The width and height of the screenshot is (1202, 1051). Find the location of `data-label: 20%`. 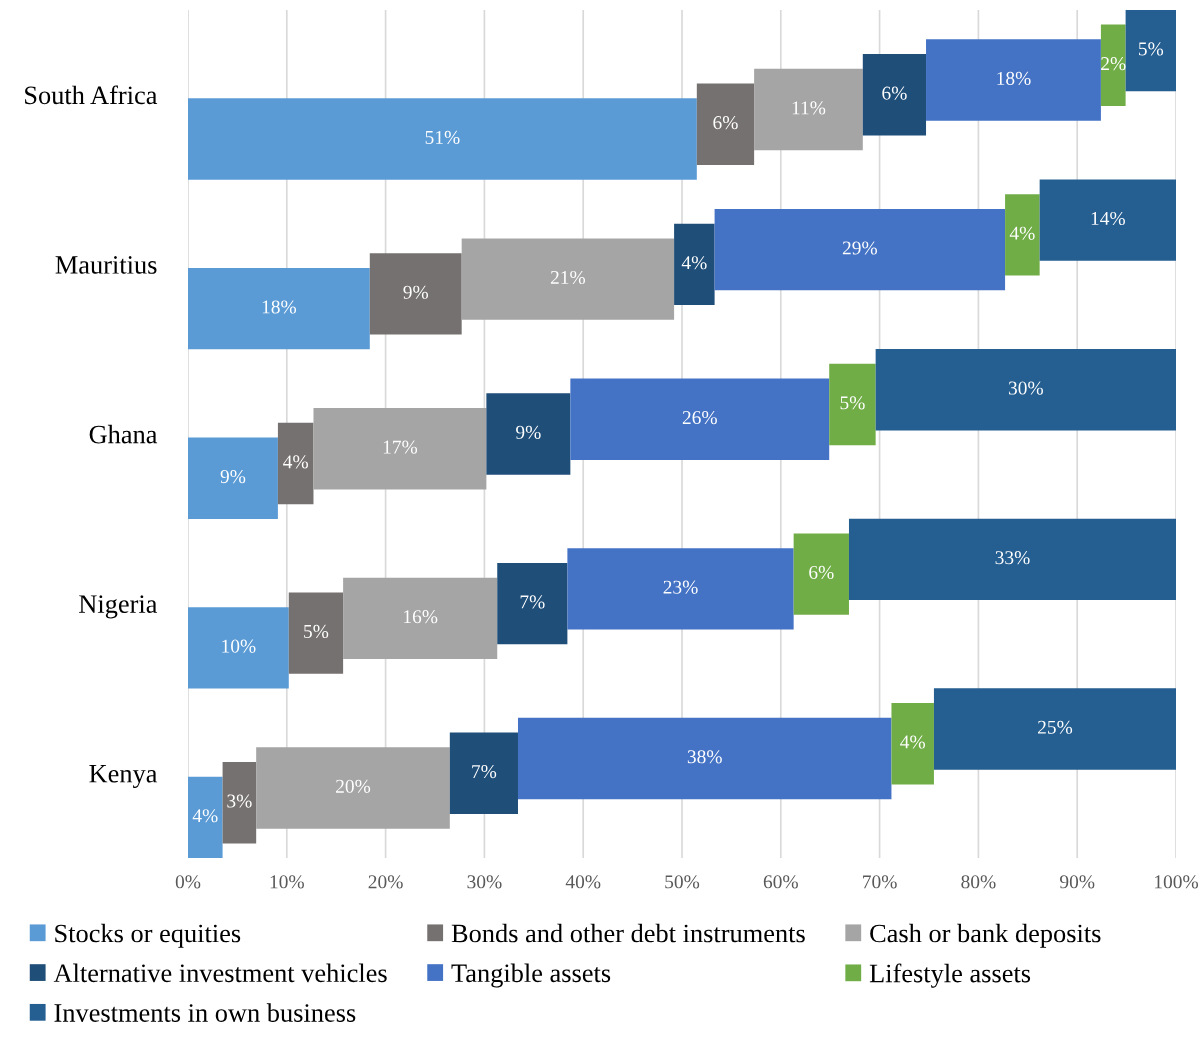

data-label: 20% is located at coordinates (353, 786).